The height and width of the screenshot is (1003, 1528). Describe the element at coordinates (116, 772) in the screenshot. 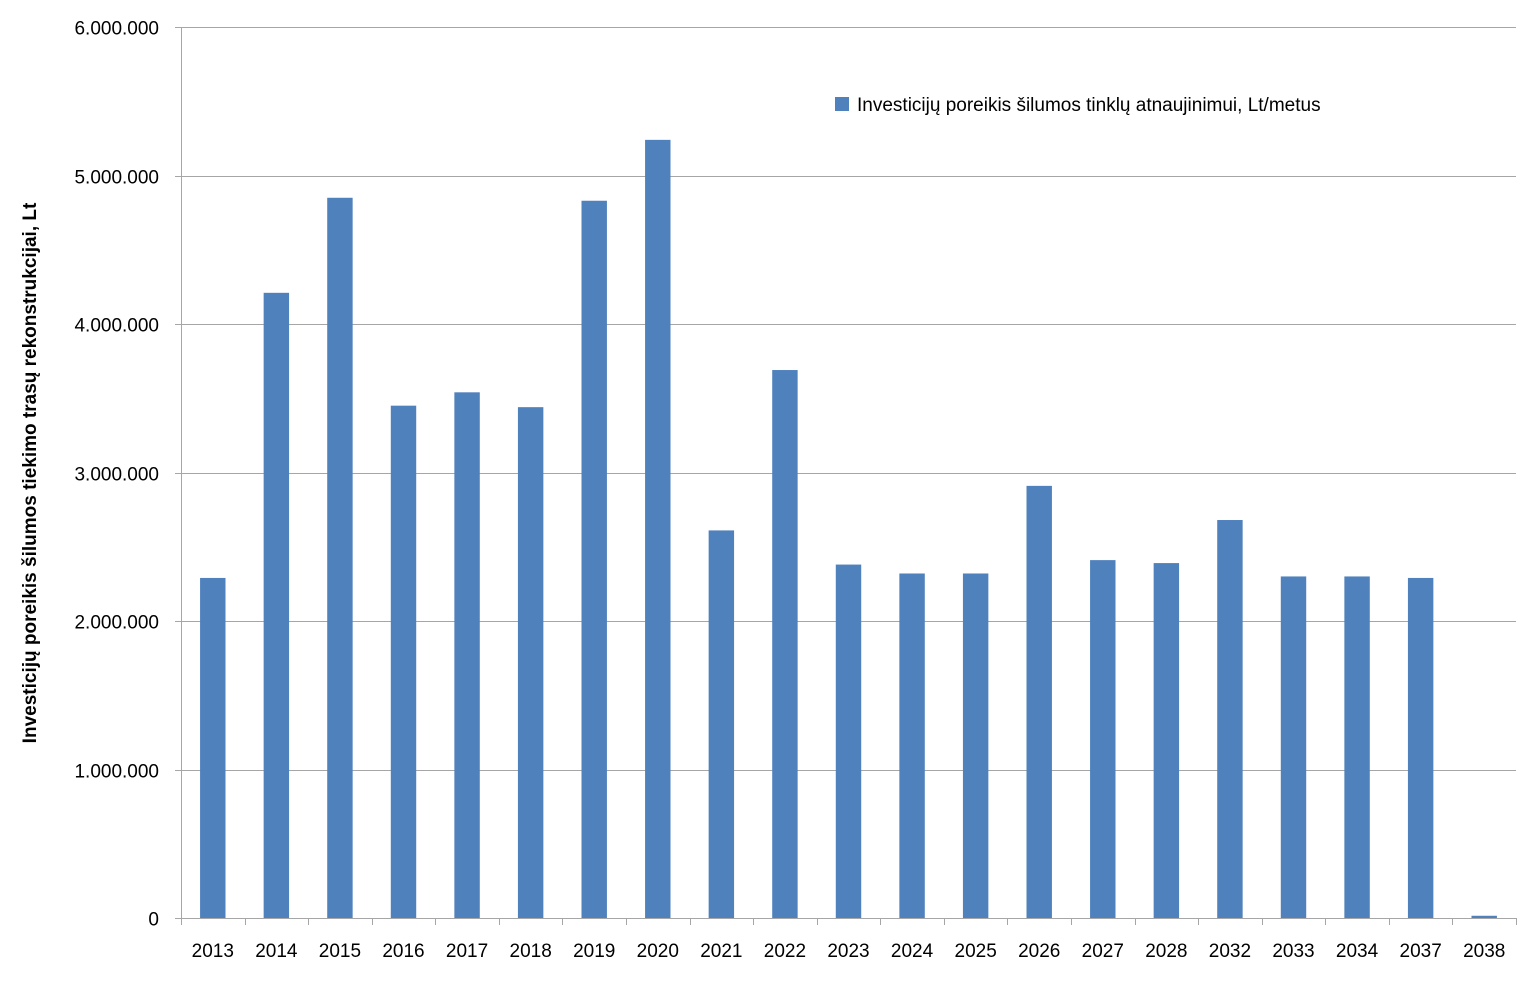

I see `y-tick-label: 1.000.000` at that location.